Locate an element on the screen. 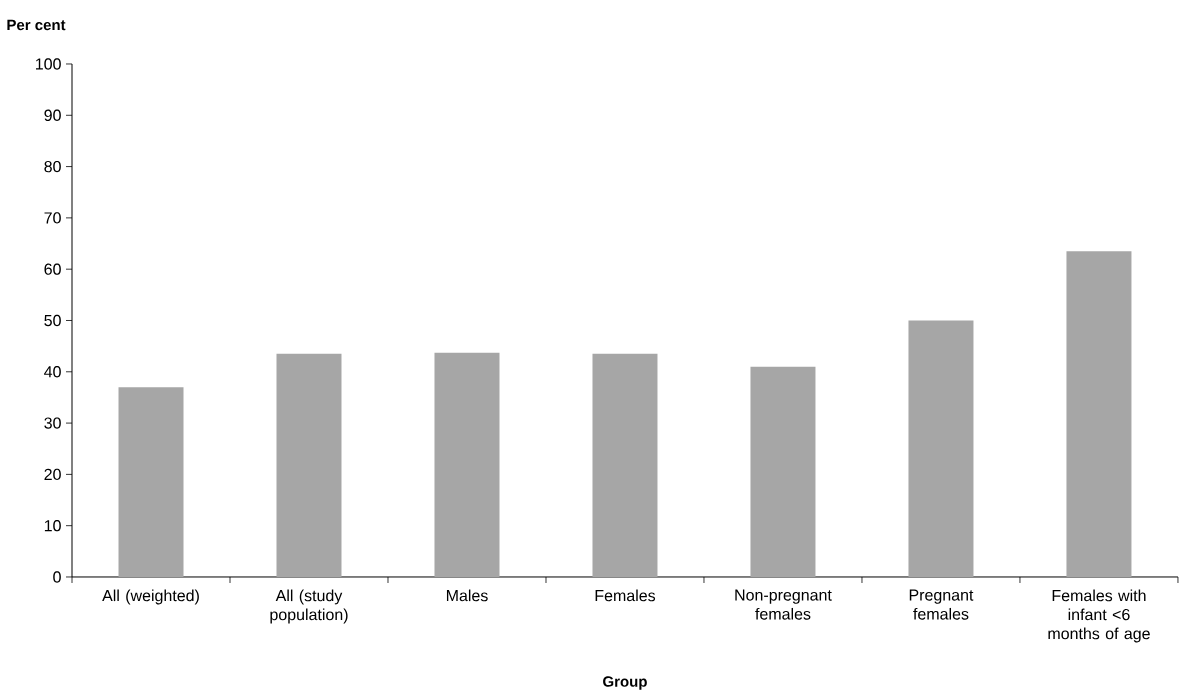 The height and width of the screenshot is (695, 1202). y-tick-label: 50 is located at coordinates (52, 320).